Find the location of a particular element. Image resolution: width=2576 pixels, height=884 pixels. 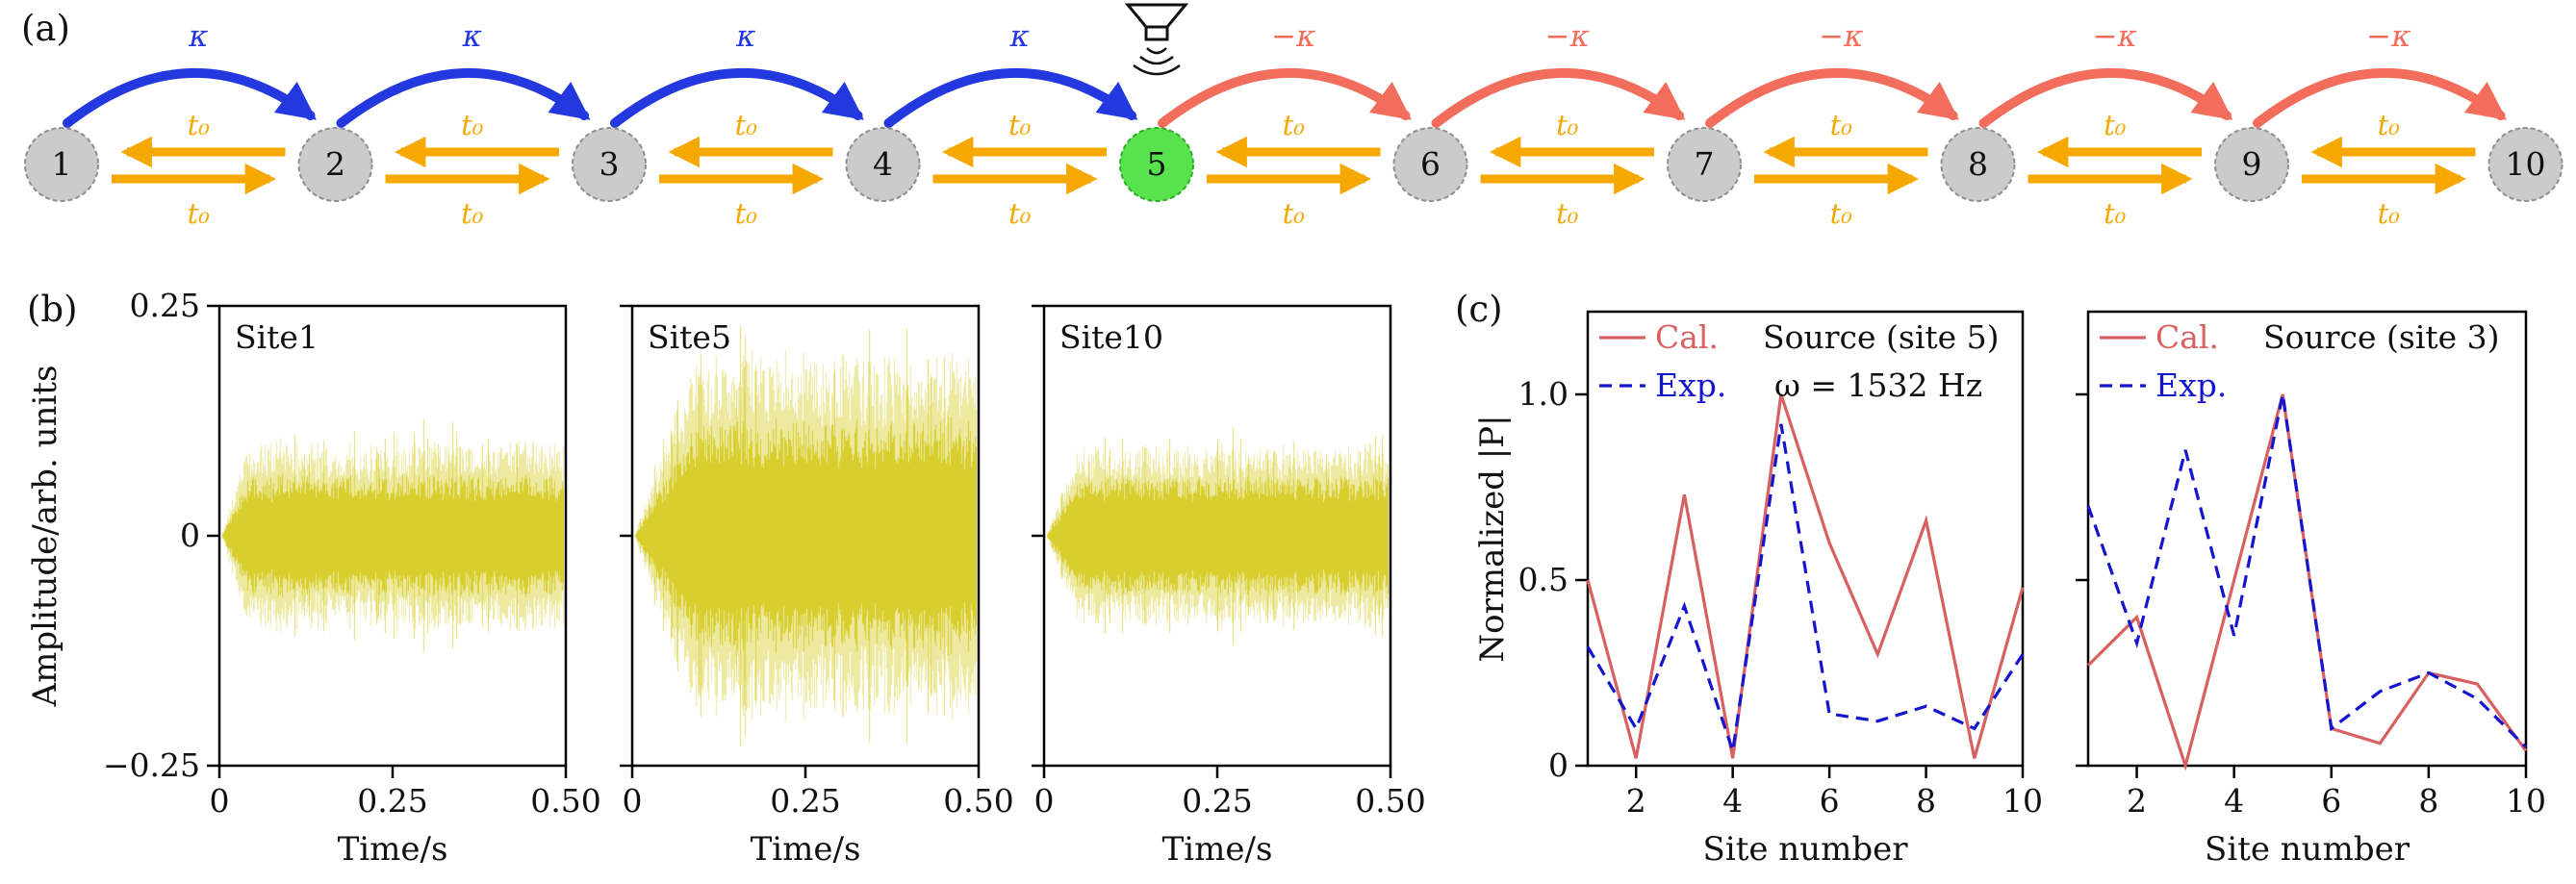

site-node: 3 is located at coordinates (609, 164).